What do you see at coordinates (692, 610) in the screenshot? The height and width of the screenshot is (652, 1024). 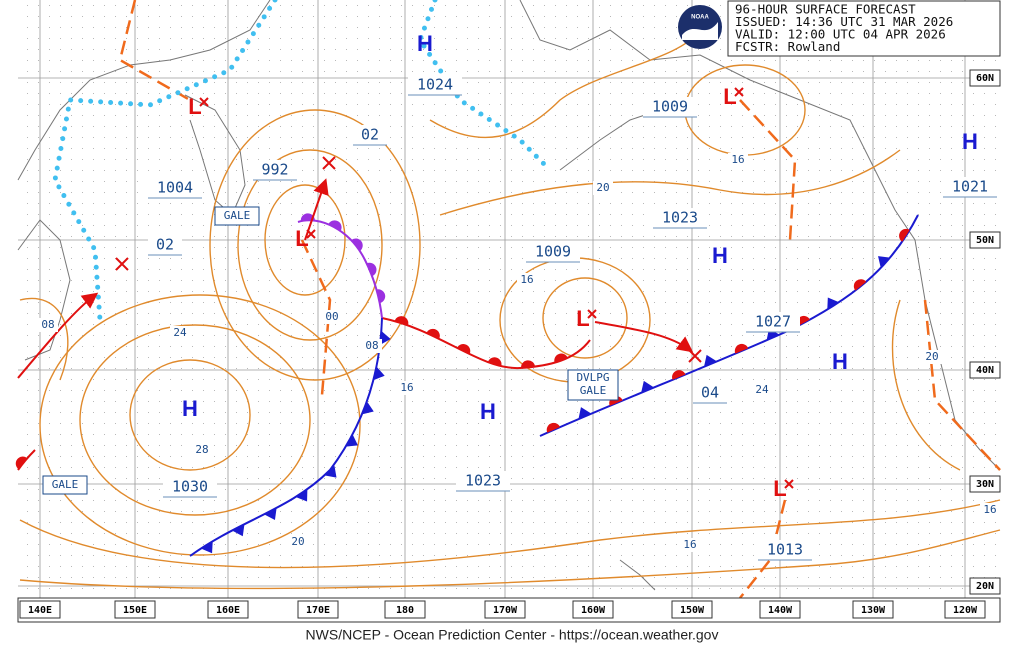 I see `lon-label: 150W` at bounding box center [692, 610].